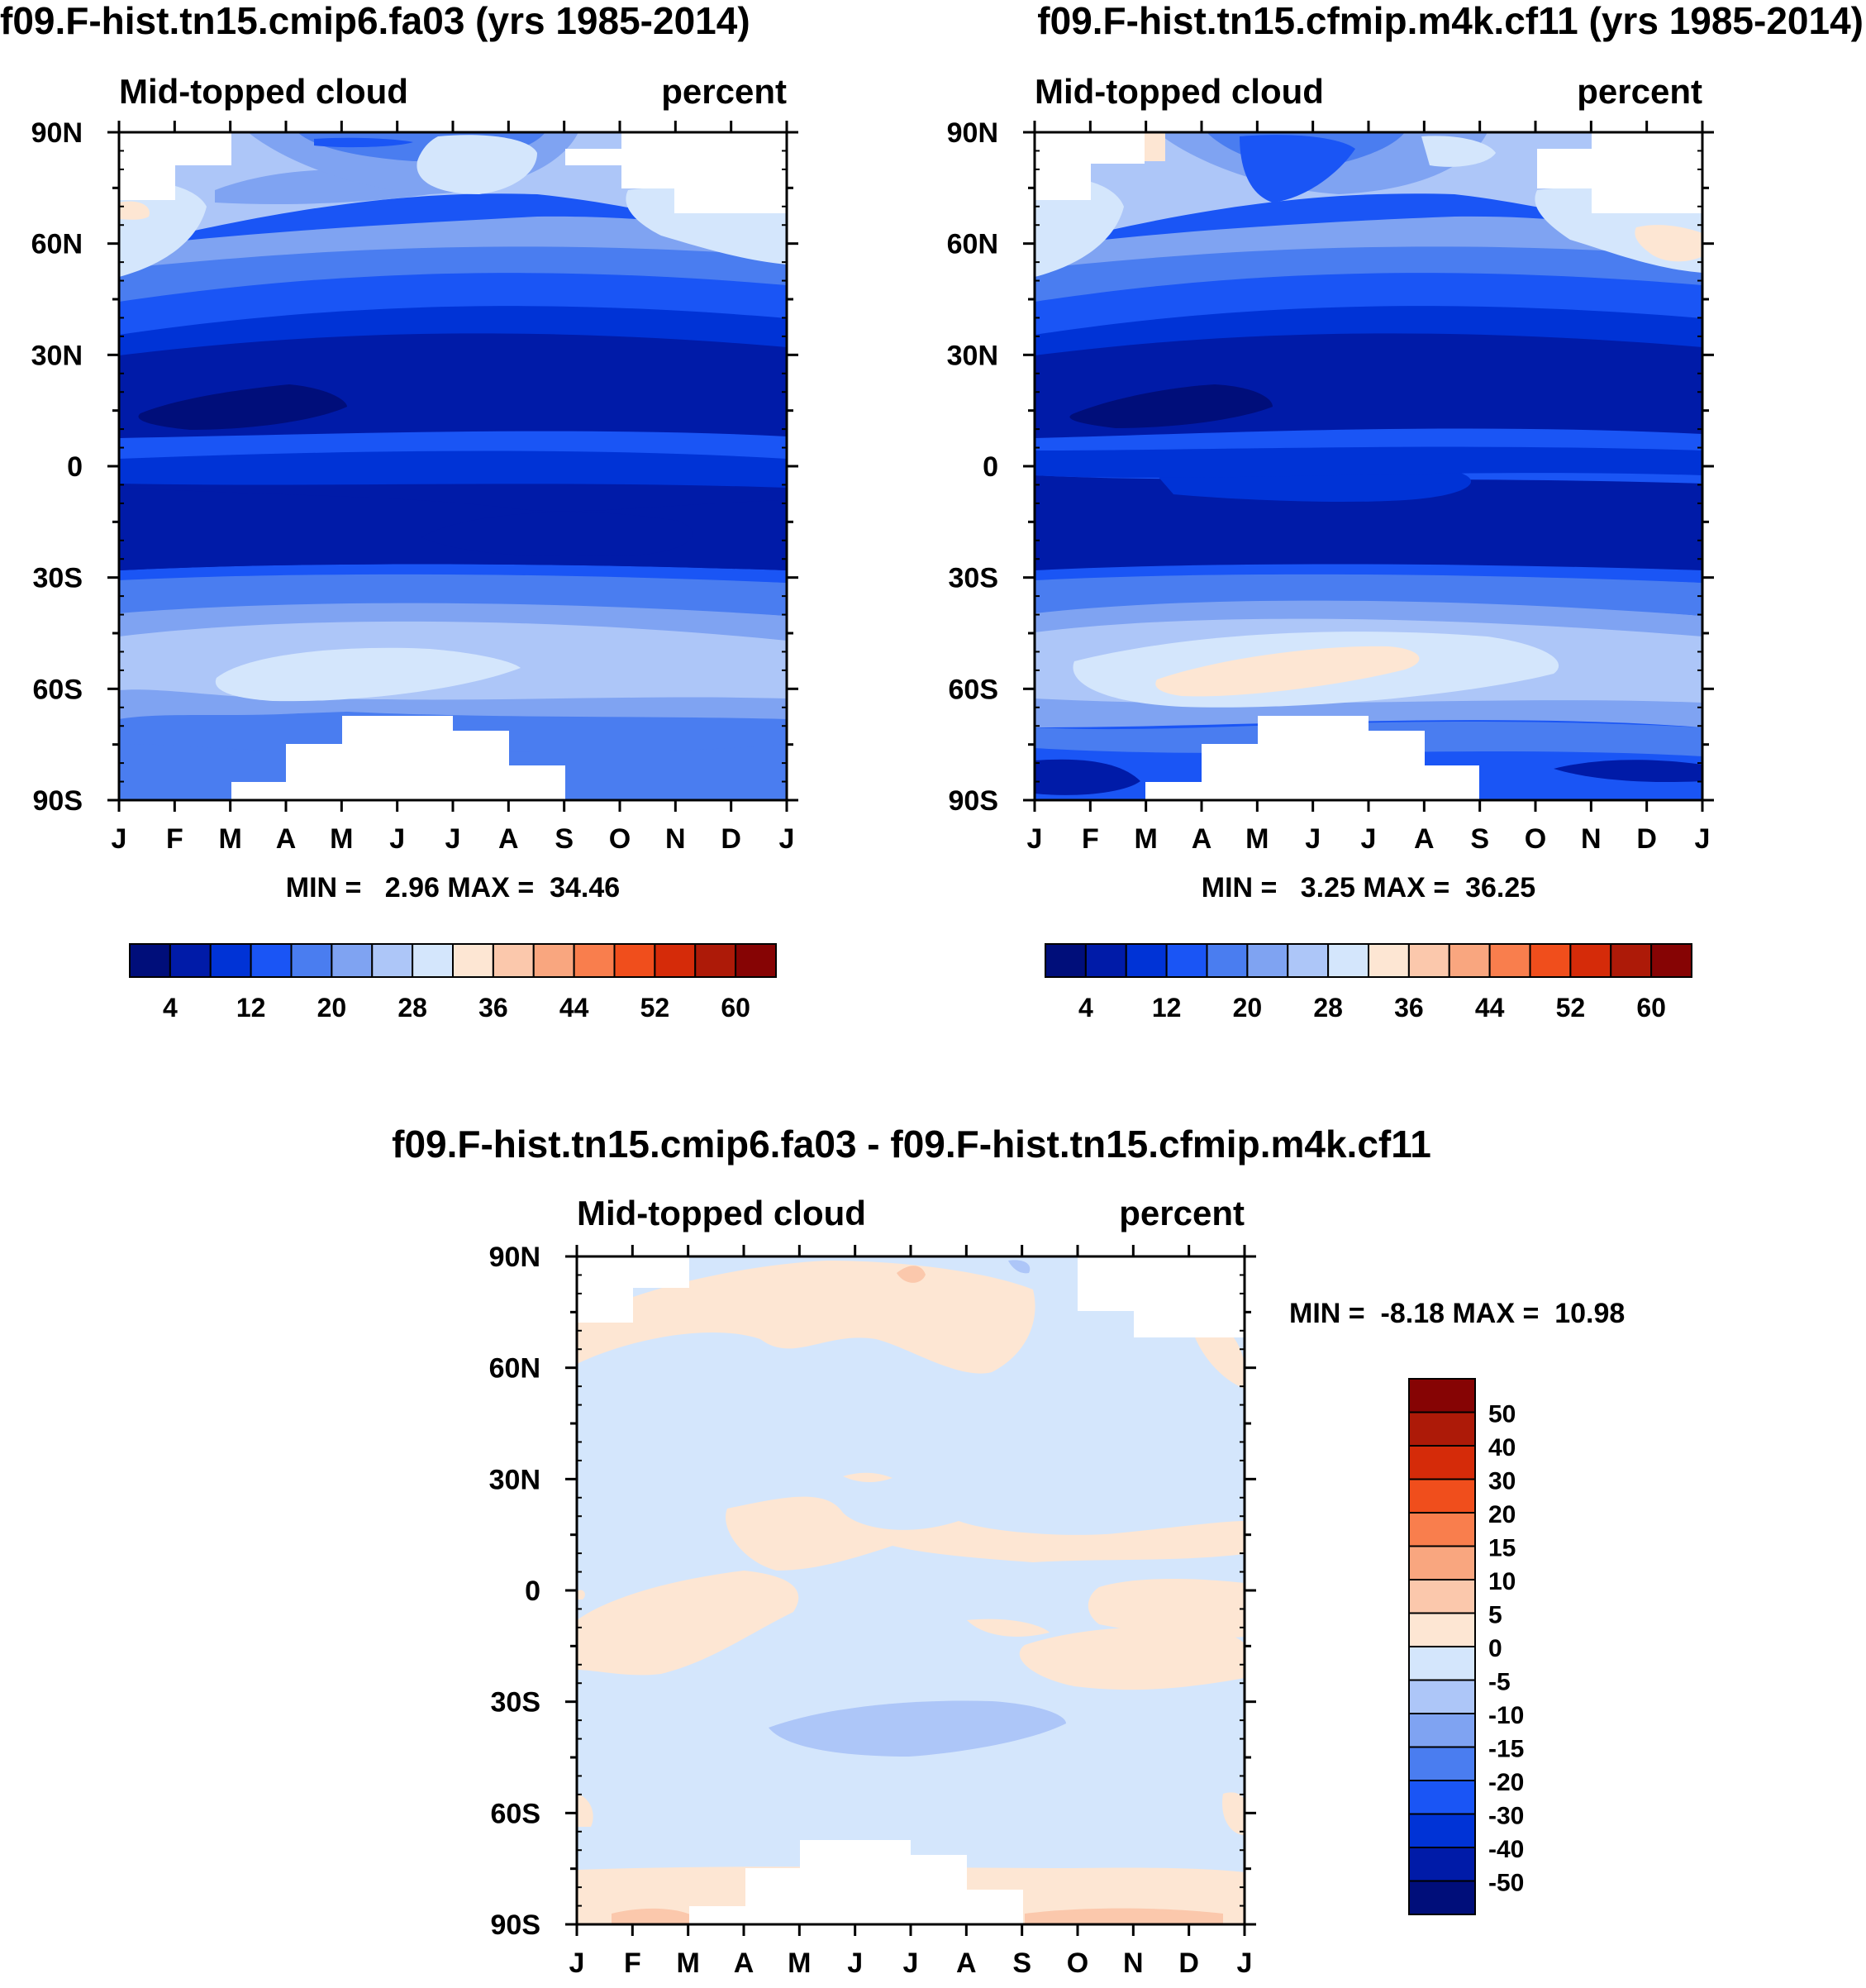  What do you see at coordinates (721, 1213) in the screenshot?
I see `panel-diff-subtitle-left: Mid-topped cloud` at bounding box center [721, 1213].